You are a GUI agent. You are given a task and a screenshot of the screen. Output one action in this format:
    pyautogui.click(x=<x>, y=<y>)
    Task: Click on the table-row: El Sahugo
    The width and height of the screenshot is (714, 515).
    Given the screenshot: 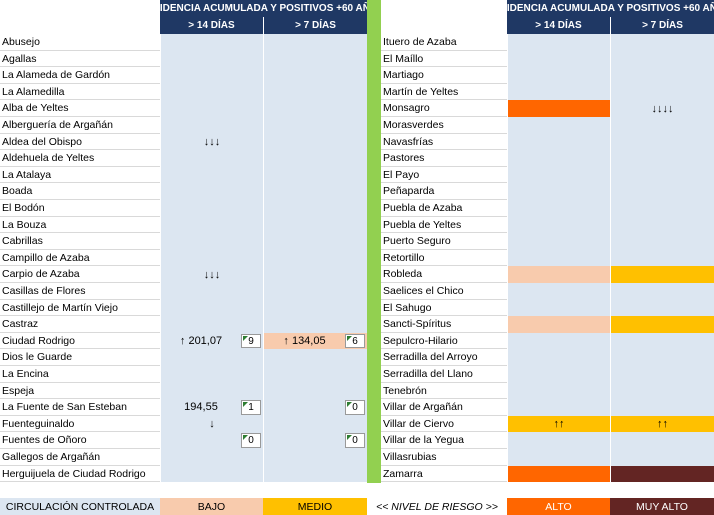 What is the action you would take?
    pyautogui.click(x=547, y=308)
    